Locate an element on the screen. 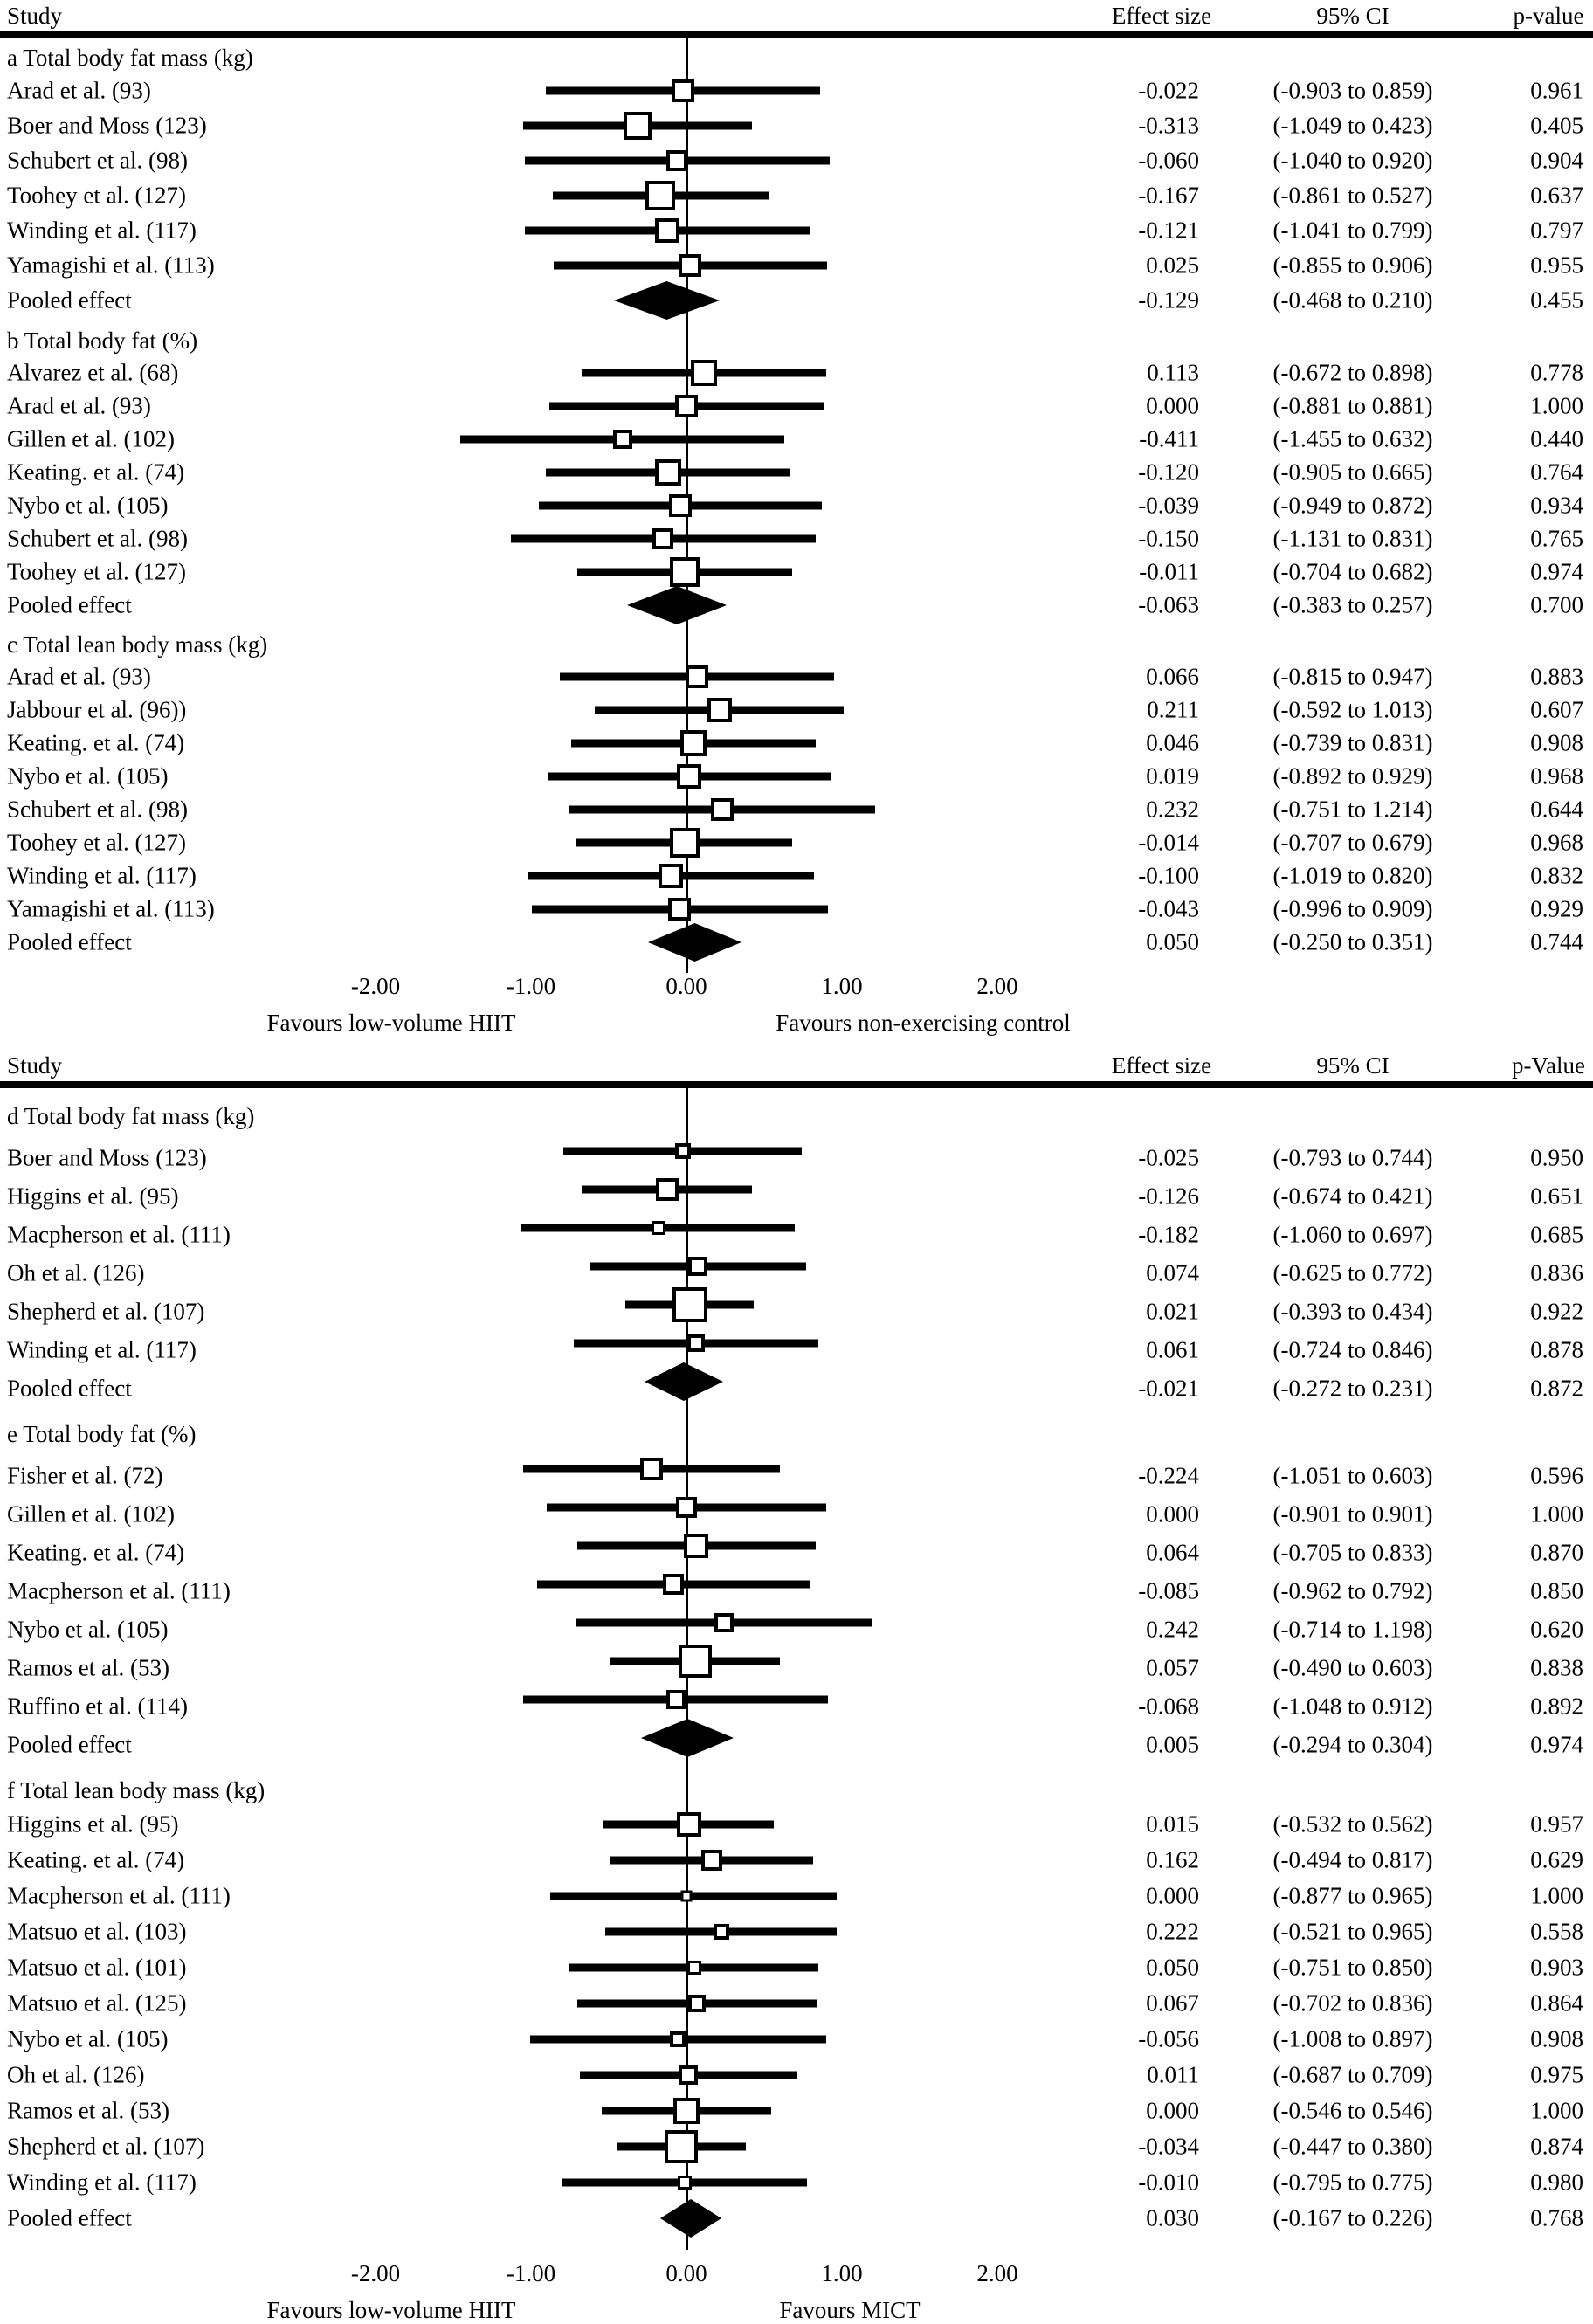 The image size is (1593, 2324). p-value: 0.596 is located at coordinates (1556, 1475).